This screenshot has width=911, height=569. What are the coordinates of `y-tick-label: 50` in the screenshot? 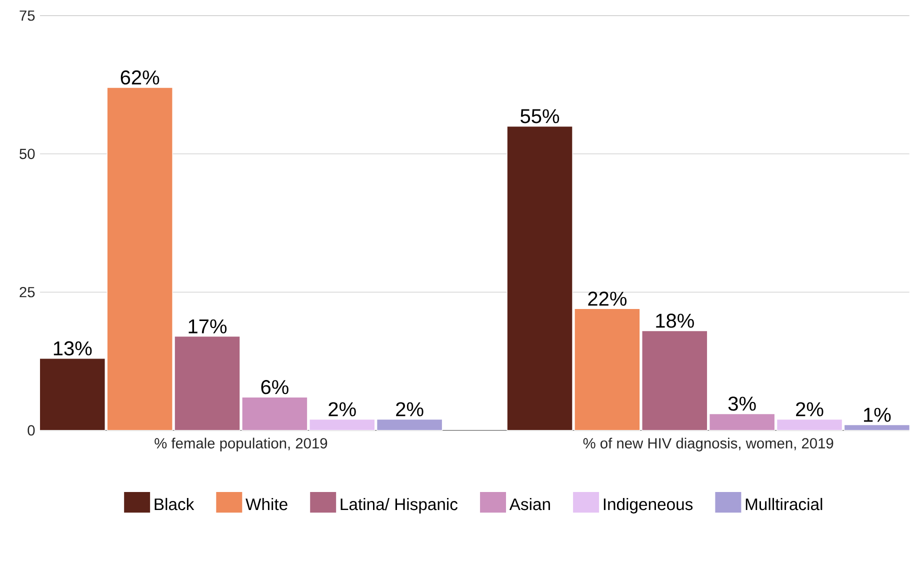 It's located at (27, 154).